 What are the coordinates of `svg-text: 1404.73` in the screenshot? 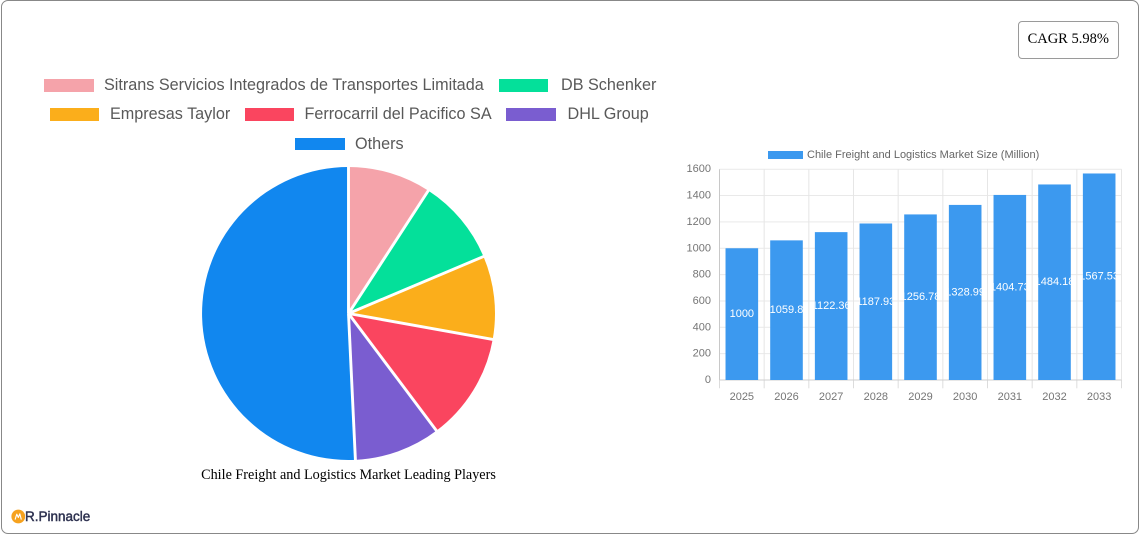 It's located at (1010, 287).